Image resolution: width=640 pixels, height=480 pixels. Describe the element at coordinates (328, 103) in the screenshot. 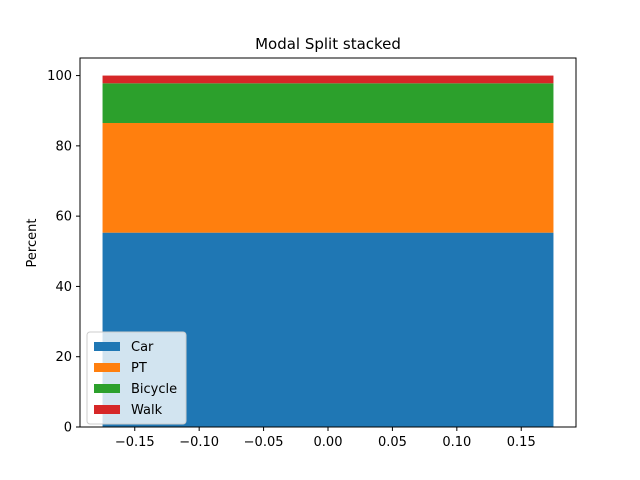

I see `bar-segment-bicycle` at that location.